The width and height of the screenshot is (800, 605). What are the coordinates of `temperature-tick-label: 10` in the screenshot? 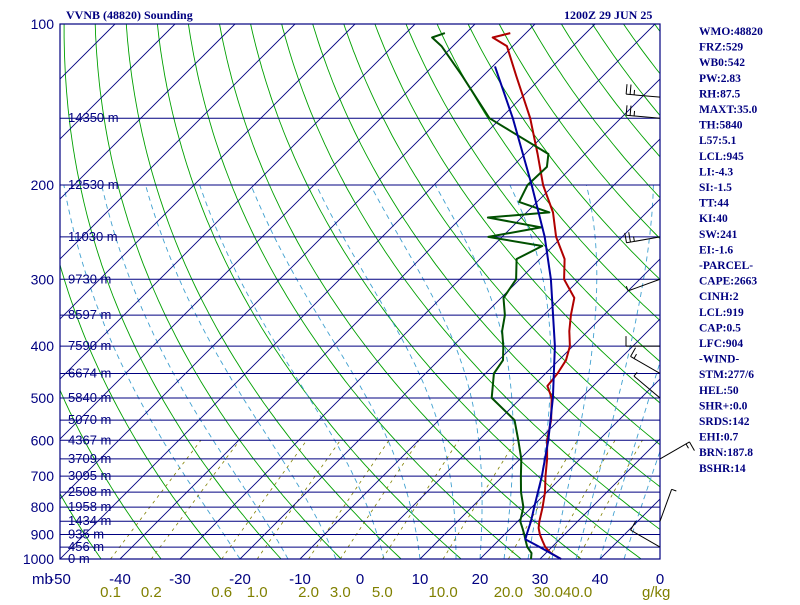 It's located at (420, 579).